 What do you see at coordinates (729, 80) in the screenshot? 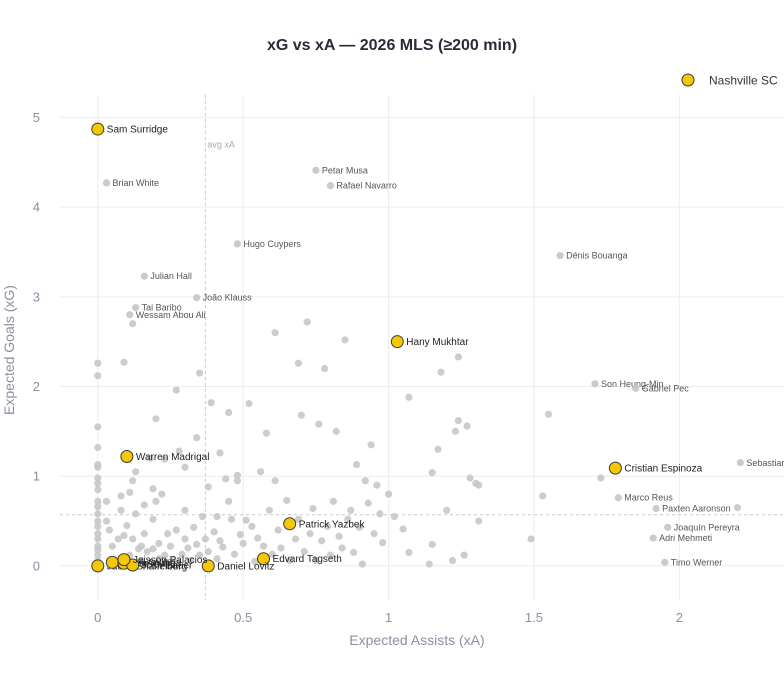
I see `legend: Nashville SC` at bounding box center [729, 80].